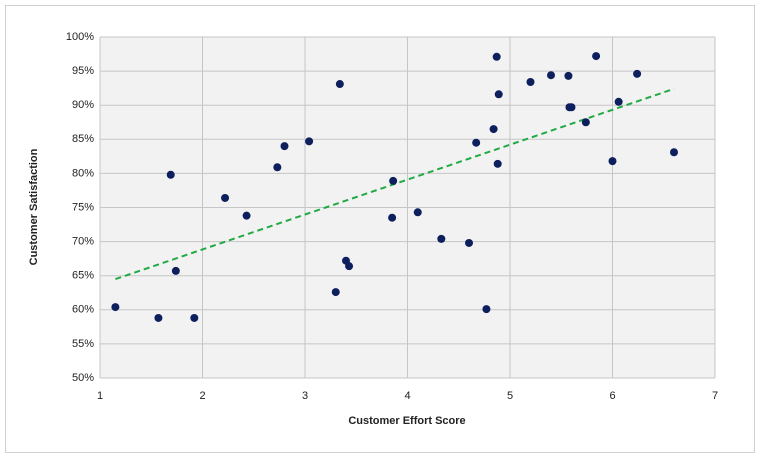  What do you see at coordinates (83, 276) in the screenshot?
I see `y-tick-label: 65%` at bounding box center [83, 276].